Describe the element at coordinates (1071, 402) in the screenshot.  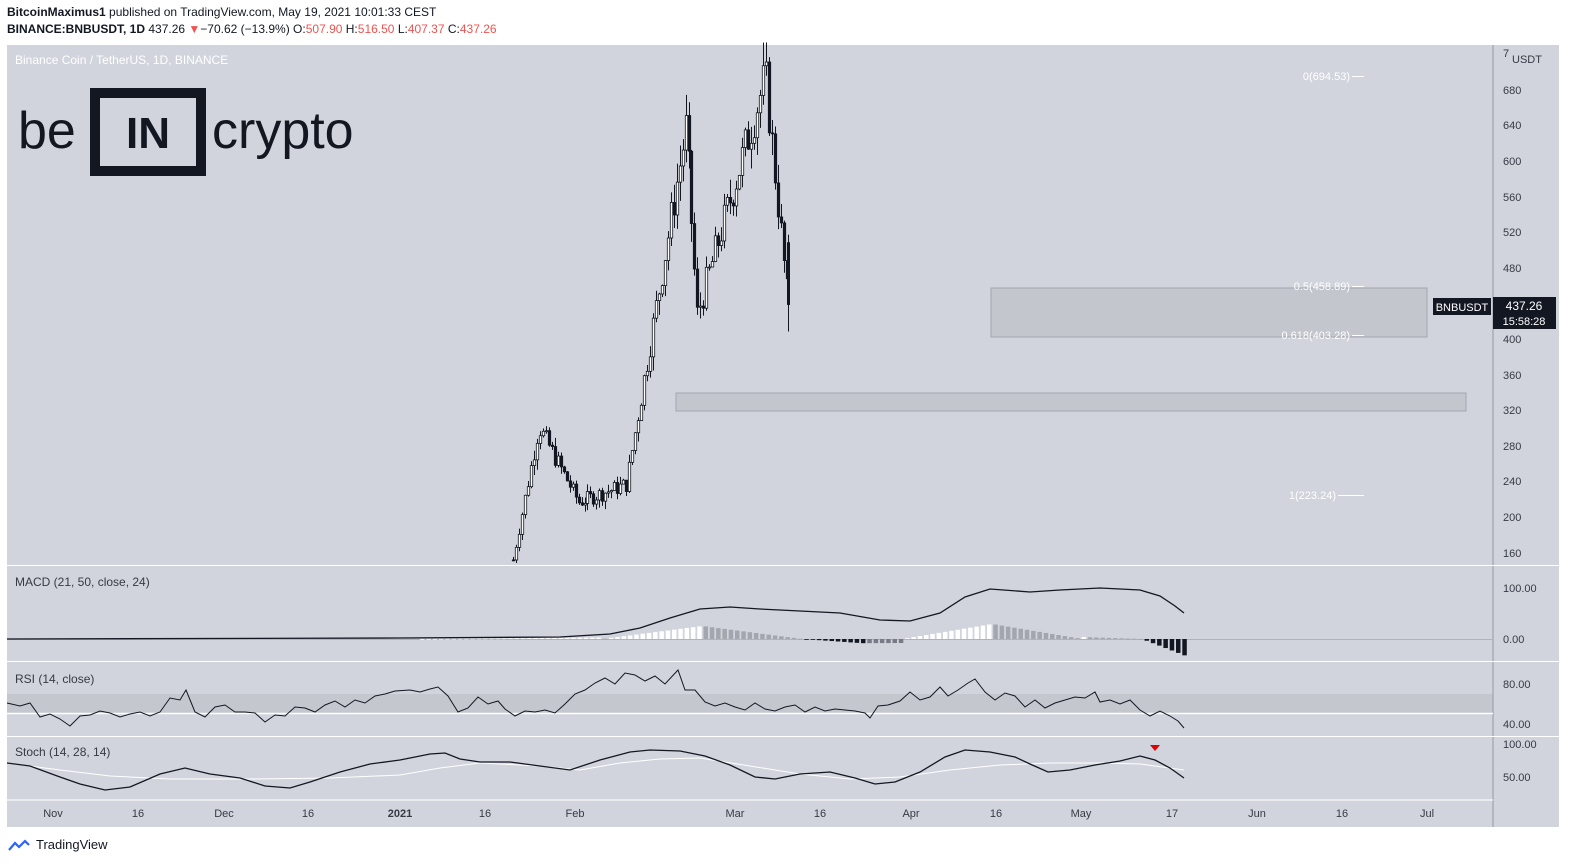
I see `support-zone-lower` at that location.